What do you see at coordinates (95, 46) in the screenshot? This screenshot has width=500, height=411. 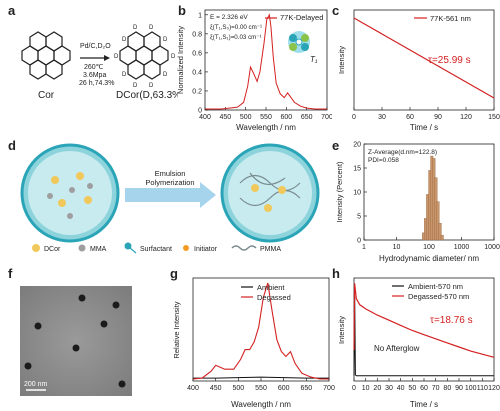 I see `condition-catalyst: Pd/C,D₂O` at bounding box center [95, 46].